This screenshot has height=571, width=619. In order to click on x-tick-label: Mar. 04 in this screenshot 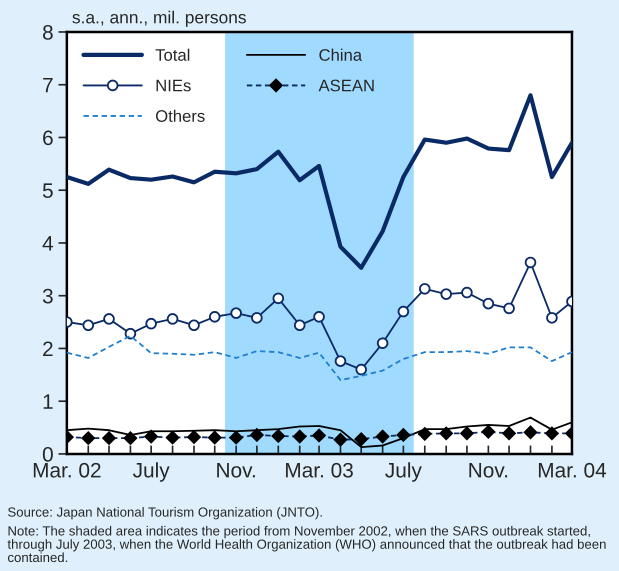, I will do `click(572, 470)`.